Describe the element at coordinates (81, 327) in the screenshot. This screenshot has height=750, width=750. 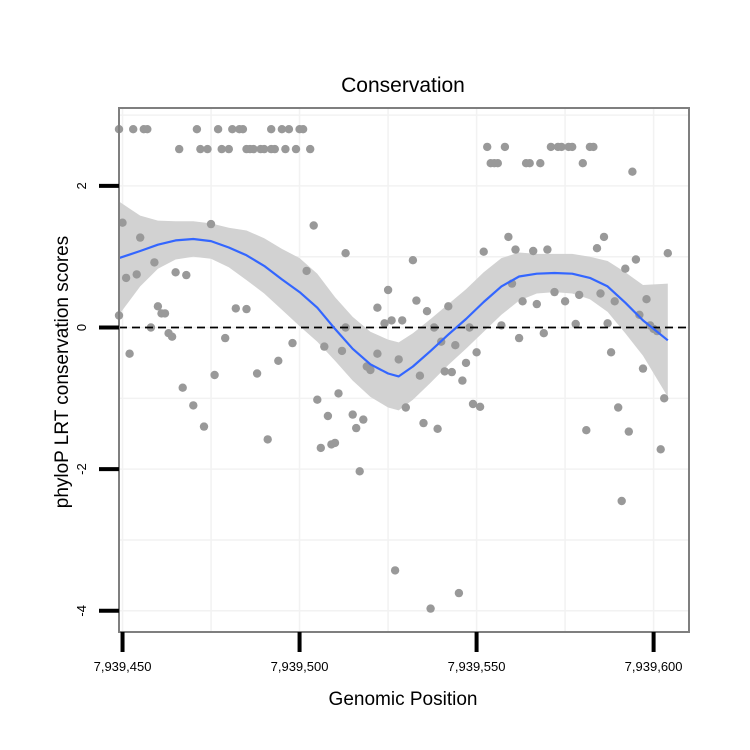
I see `y-tick-label: 0` at that location.